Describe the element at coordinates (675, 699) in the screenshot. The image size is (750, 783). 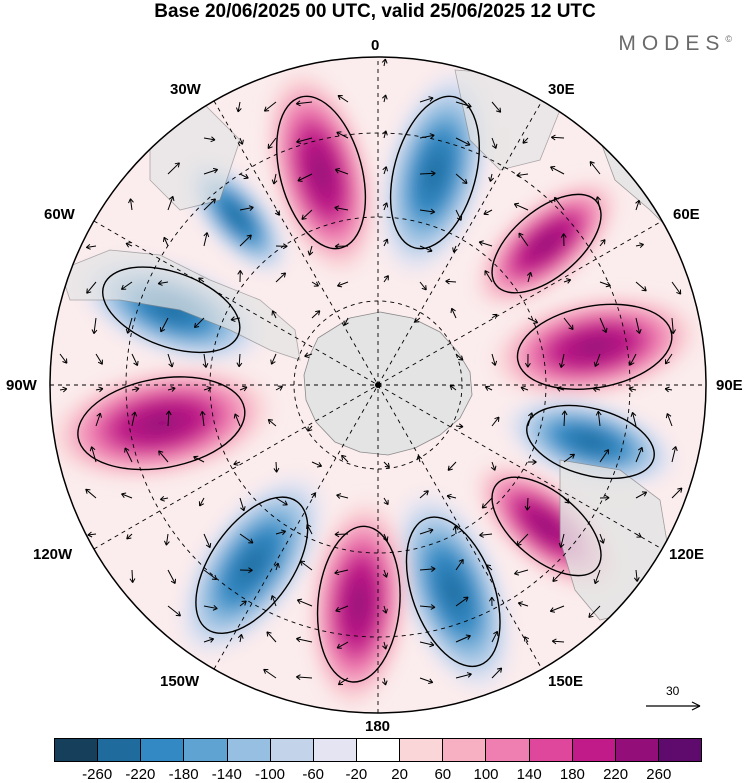
I see `reference-vector: 30` at that location.